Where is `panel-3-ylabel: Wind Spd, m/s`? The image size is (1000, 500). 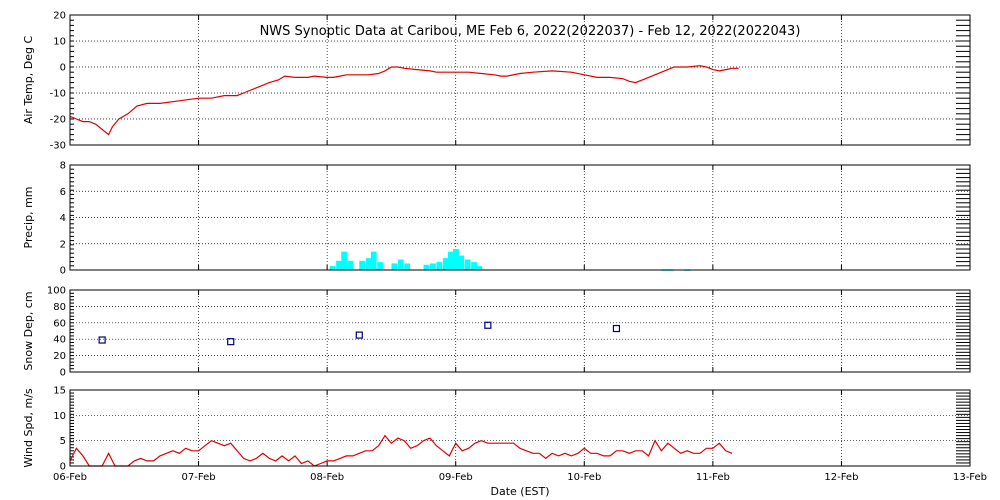 panel-3-ylabel: Wind Spd, m/s is located at coordinates (28, 428).